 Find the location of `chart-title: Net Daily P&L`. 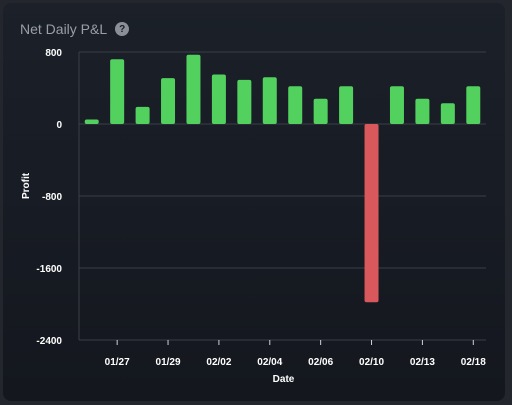

chart-title: Net Daily P&L is located at coordinates (64, 29).